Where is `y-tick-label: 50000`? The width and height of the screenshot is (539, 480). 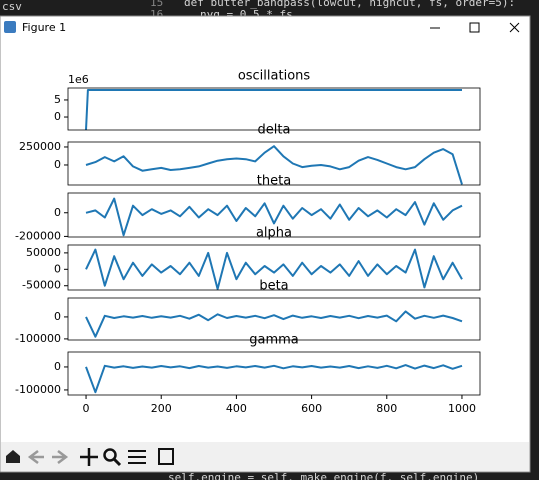
y-tick-label: 50000 is located at coordinates (43, 252).